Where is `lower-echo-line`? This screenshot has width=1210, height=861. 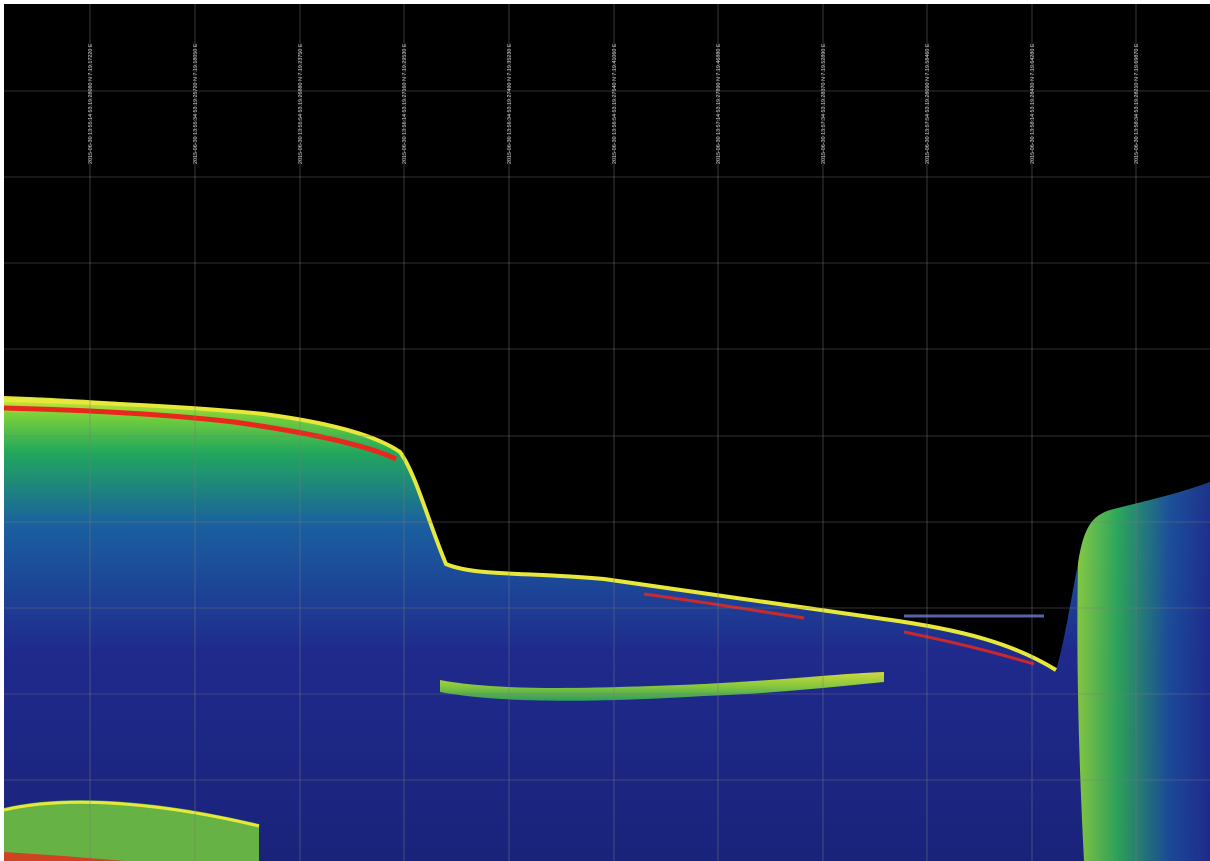 lower-echo-line is located at coordinates (132, 814).